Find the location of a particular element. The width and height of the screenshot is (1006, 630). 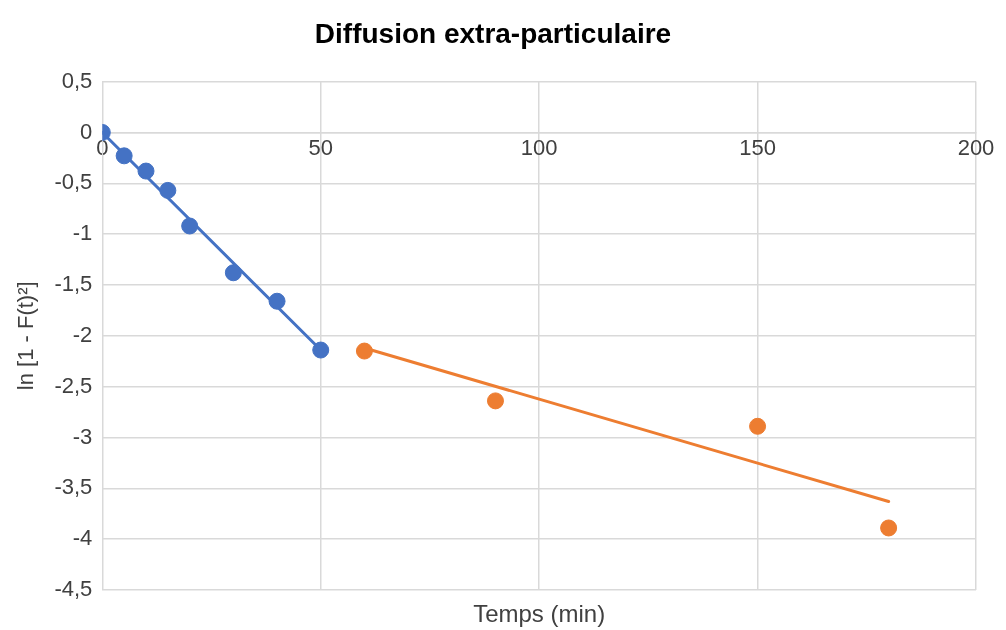

y-tick-label: -2 is located at coordinates (82, 334).